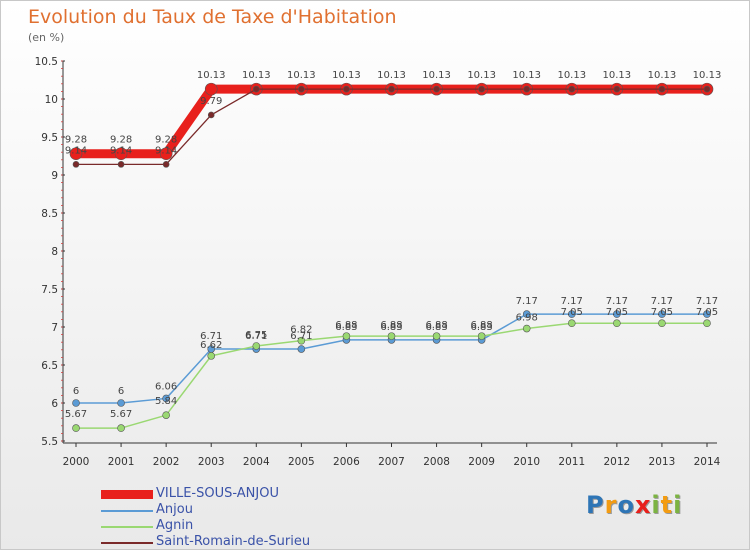 This screenshot has width=750, height=551. I want to click on y-tick-label: 6, so click(54, 404).